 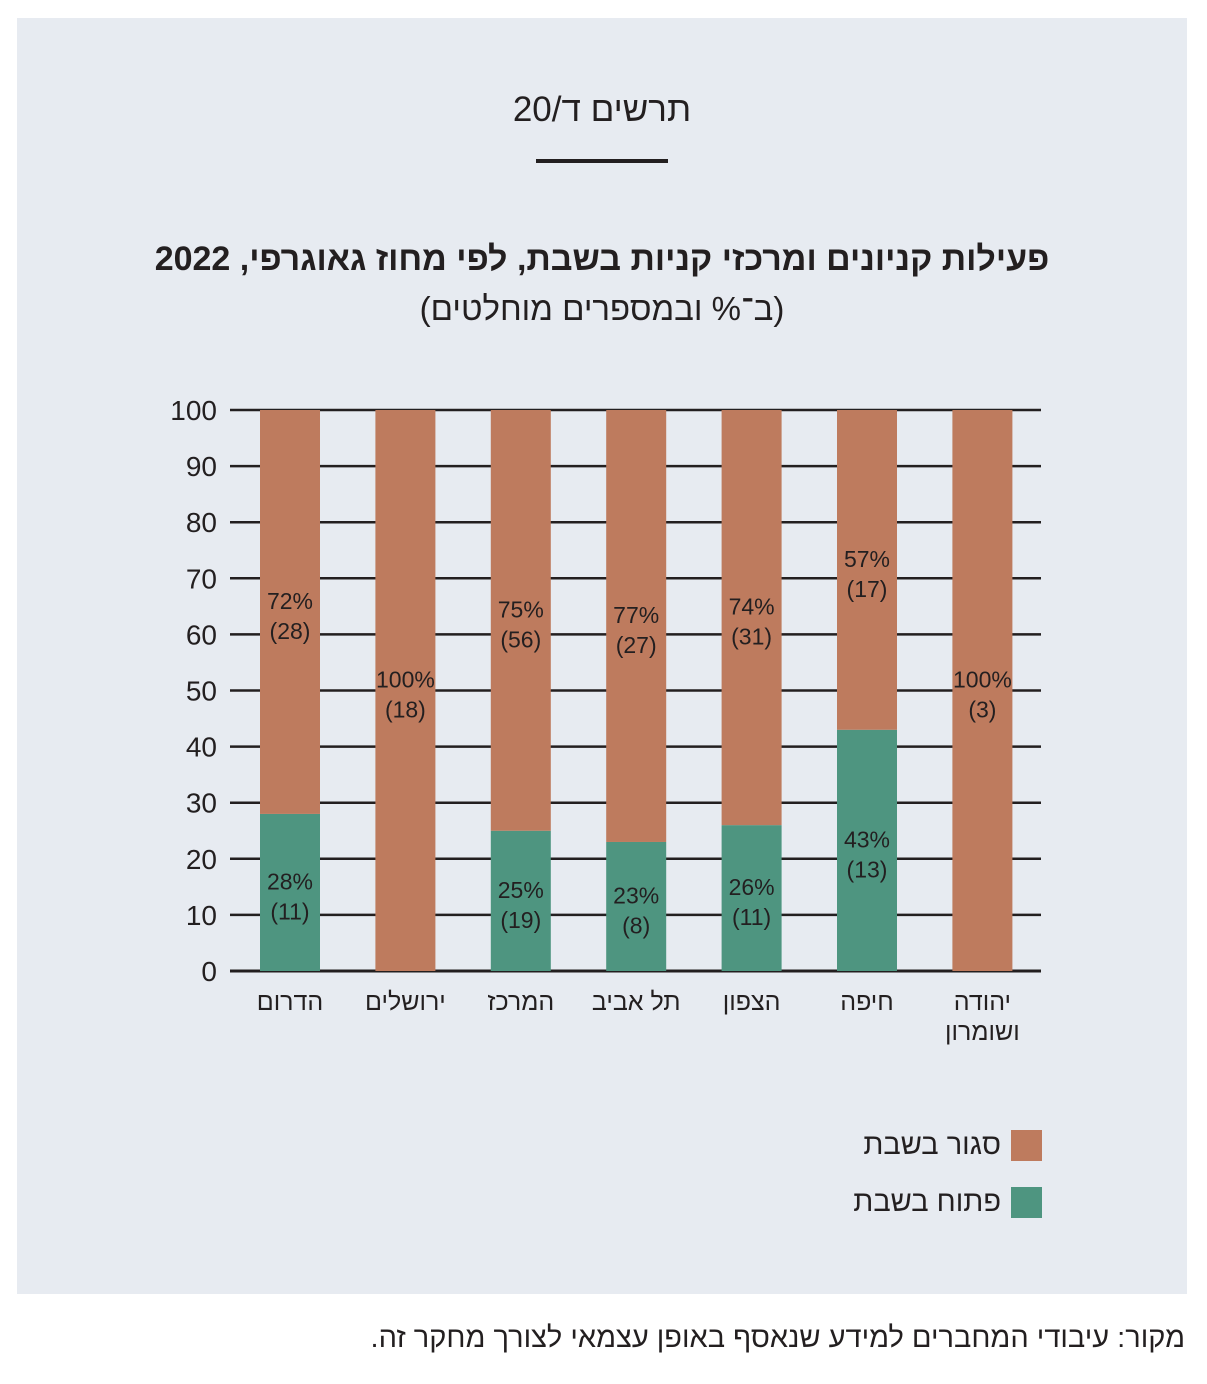 I want to click on figure-label: תרשים ד/20, so click(x=602, y=109).